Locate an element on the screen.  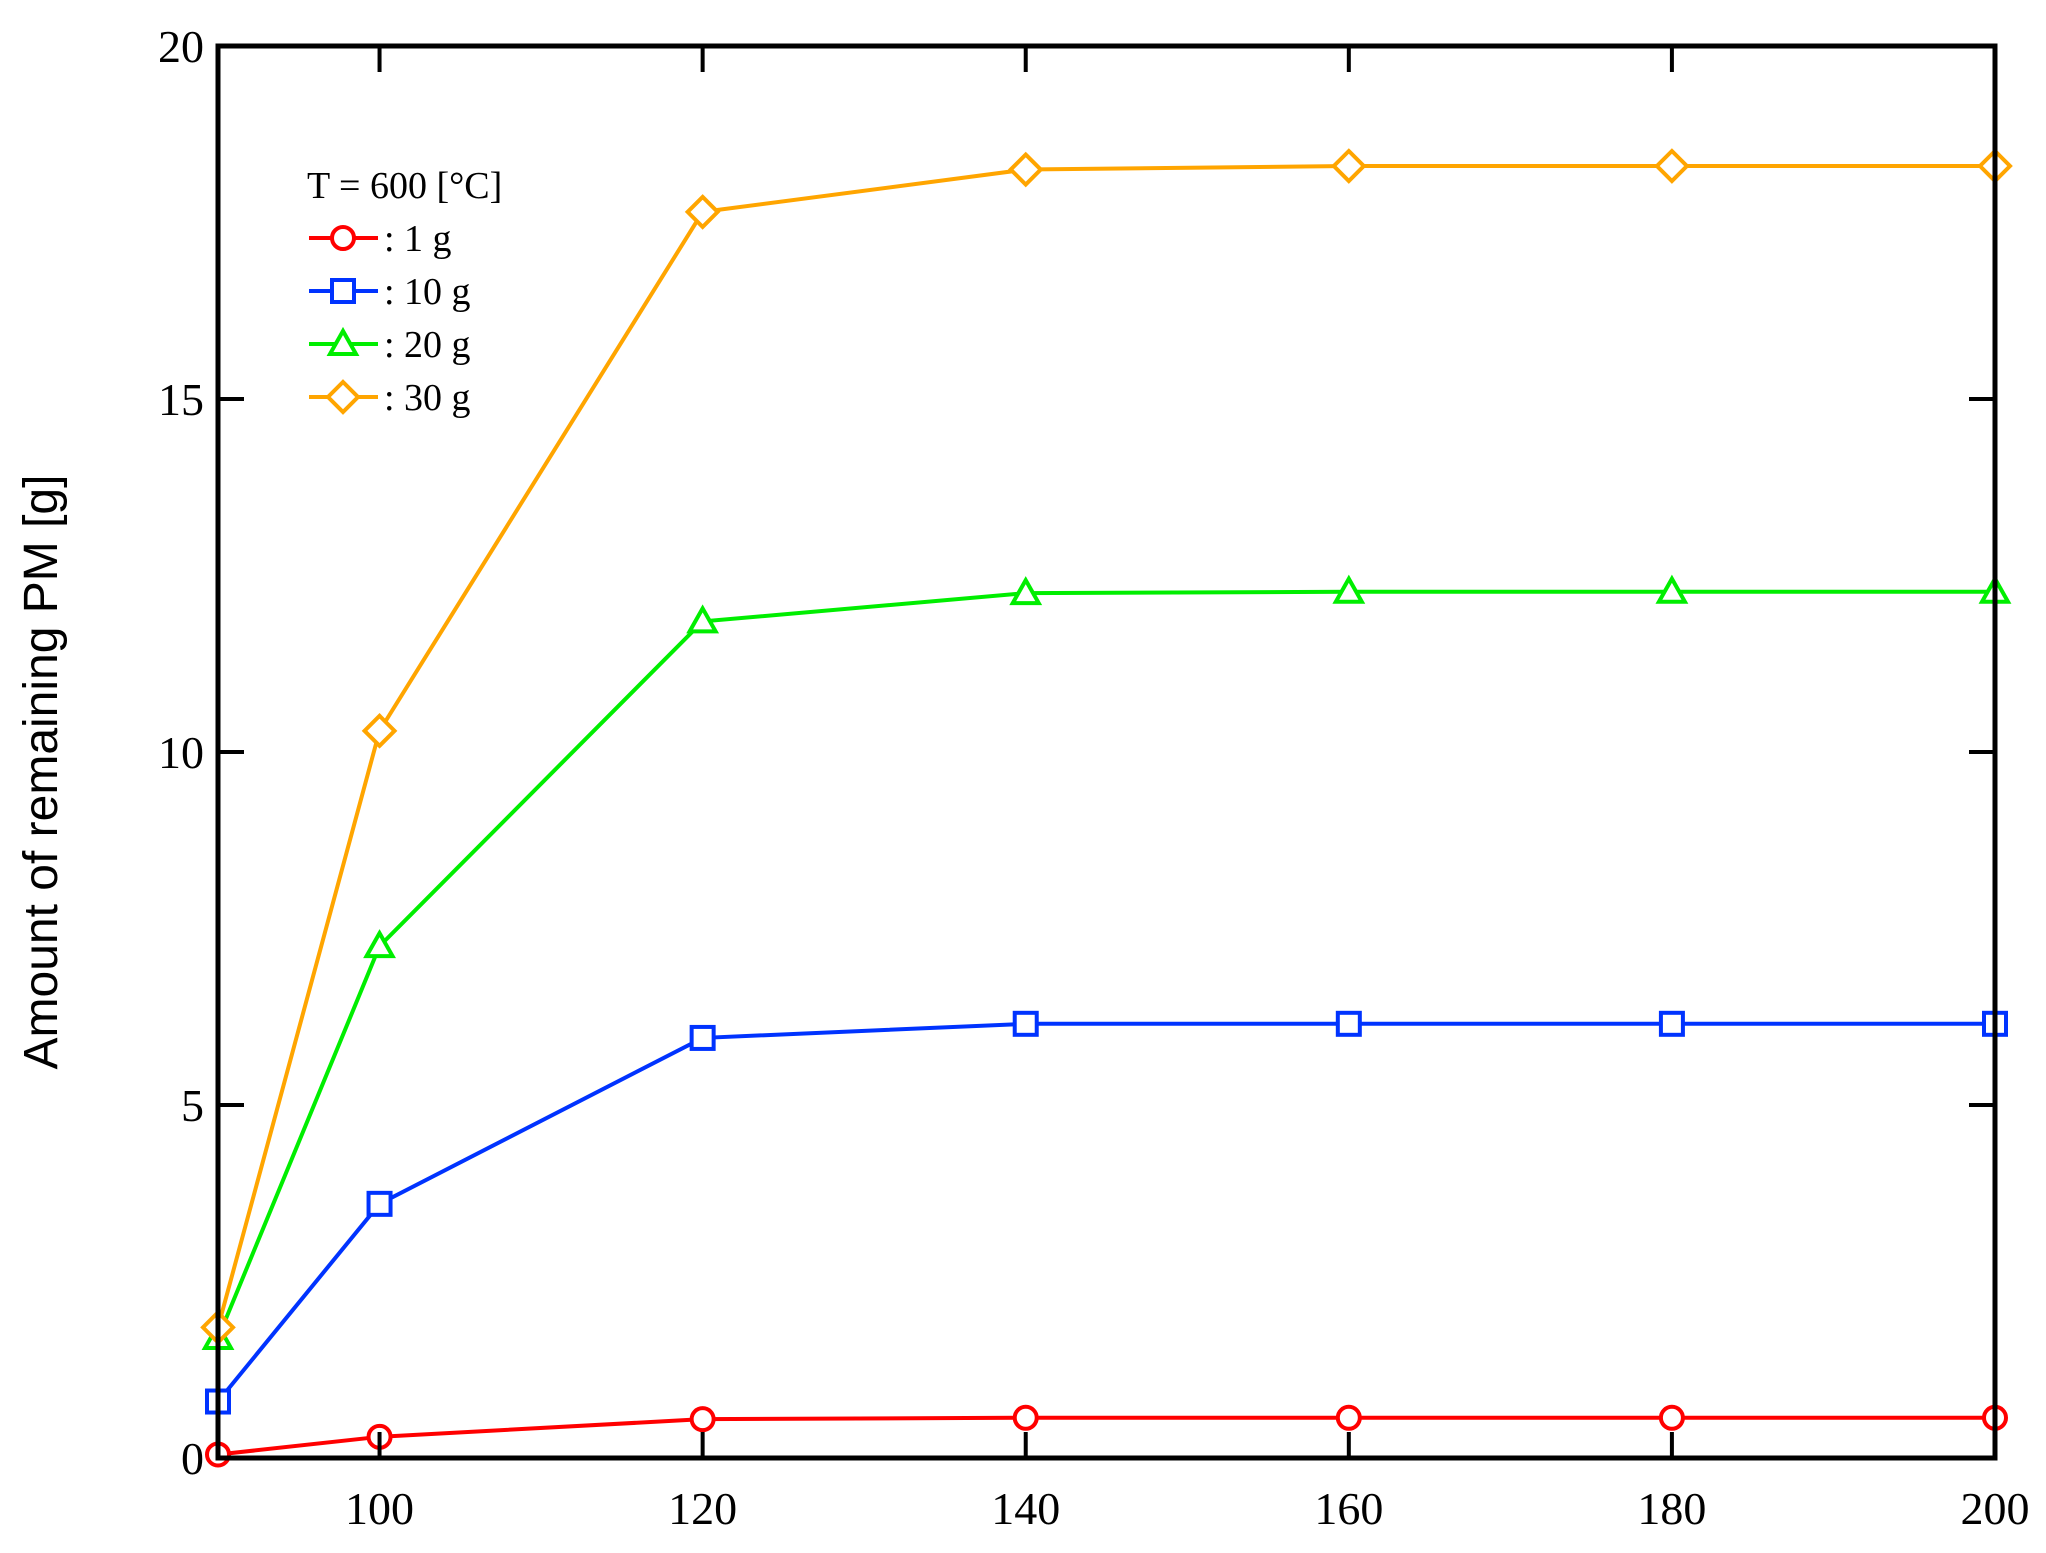
legend-item: : 20 g is located at coordinates (390, 345).